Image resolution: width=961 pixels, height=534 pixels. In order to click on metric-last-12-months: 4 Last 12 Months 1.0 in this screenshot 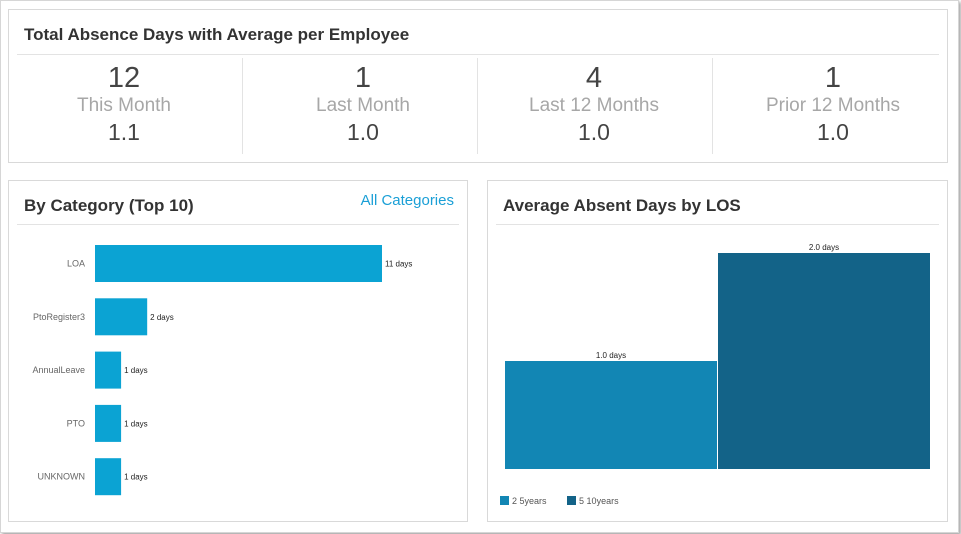, I will do `click(594, 110)`.